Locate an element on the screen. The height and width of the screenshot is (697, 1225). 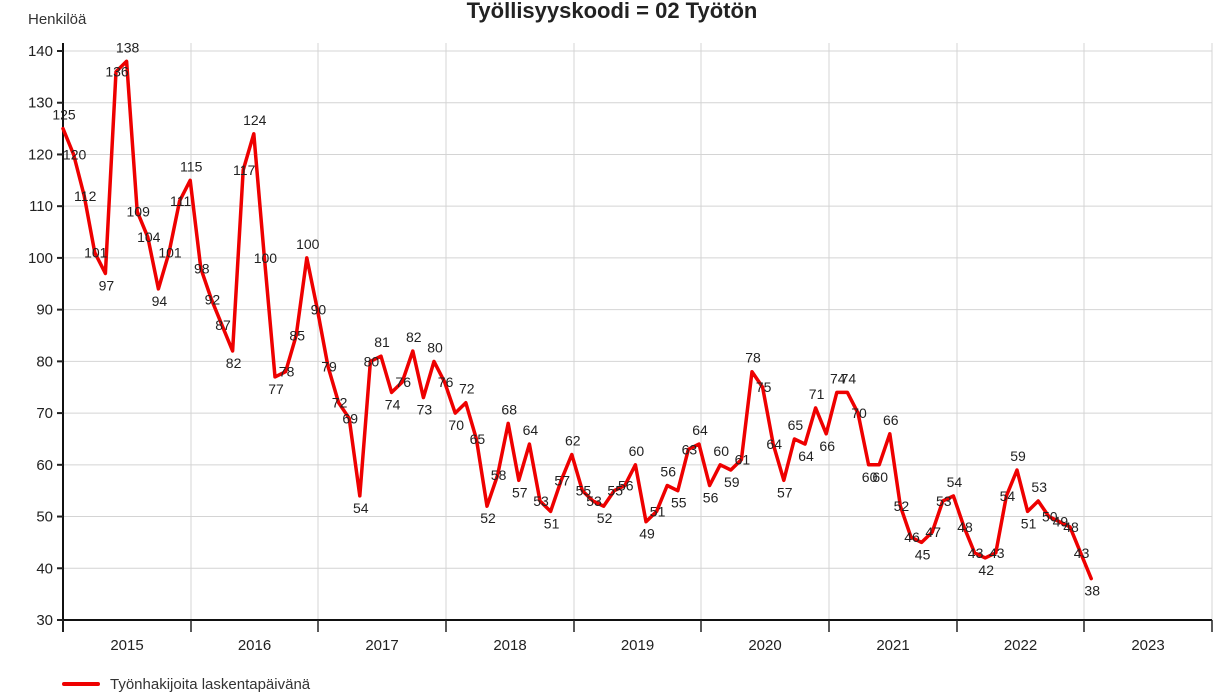
y-tick-label: 90 is located at coordinates (44, 310).